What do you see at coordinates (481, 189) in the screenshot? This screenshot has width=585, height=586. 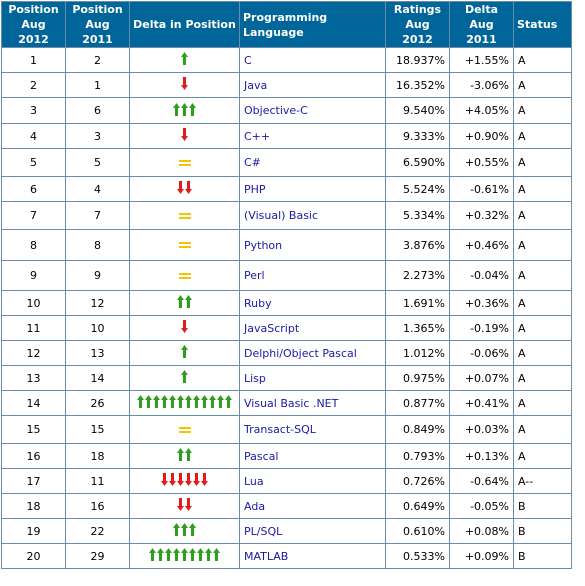 I see `delta-cell: -0.61%` at bounding box center [481, 189].